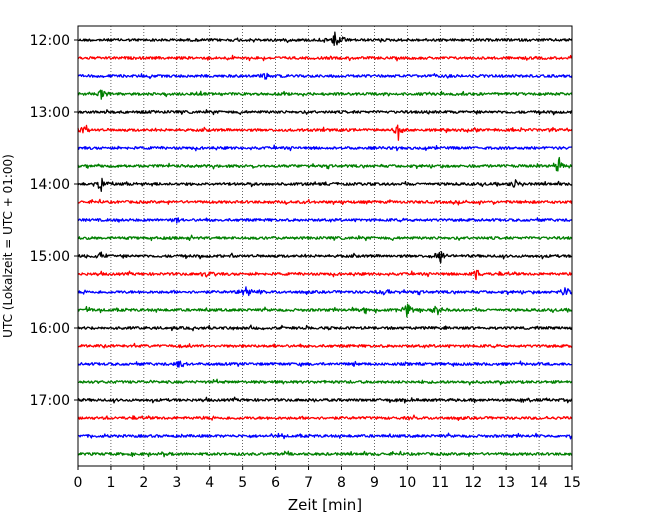  I want to click on x-tick-label: 0, so click(78, 483).